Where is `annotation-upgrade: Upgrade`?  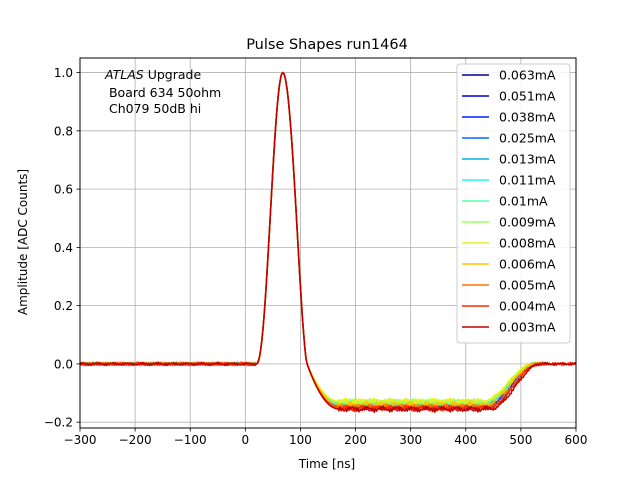 annotation-upgrade: Upgrade is located at coordinates (173, 74).